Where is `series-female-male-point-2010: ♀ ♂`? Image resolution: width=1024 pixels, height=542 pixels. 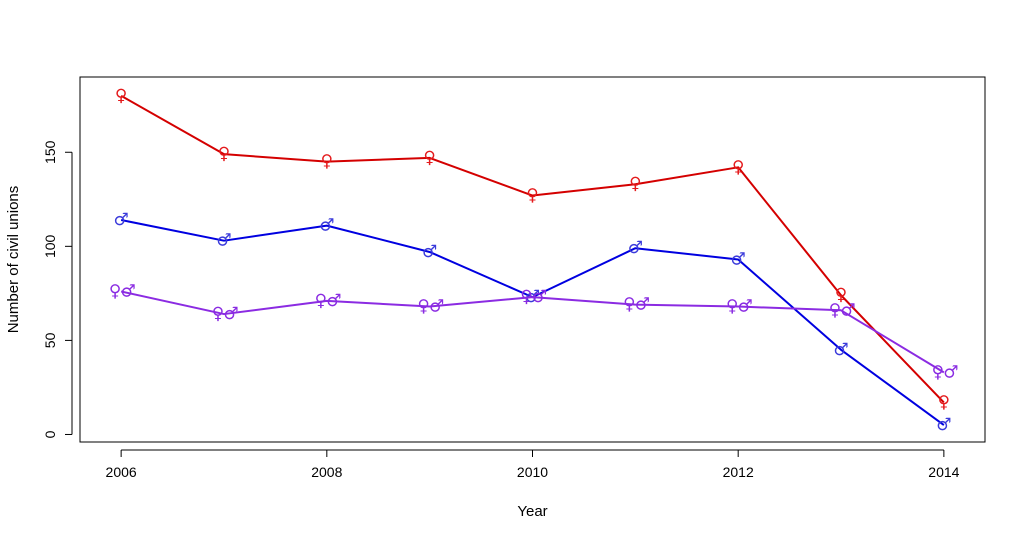
series-female-male-point-2010: ♀ ♂ is located at coordinates (533, 297).